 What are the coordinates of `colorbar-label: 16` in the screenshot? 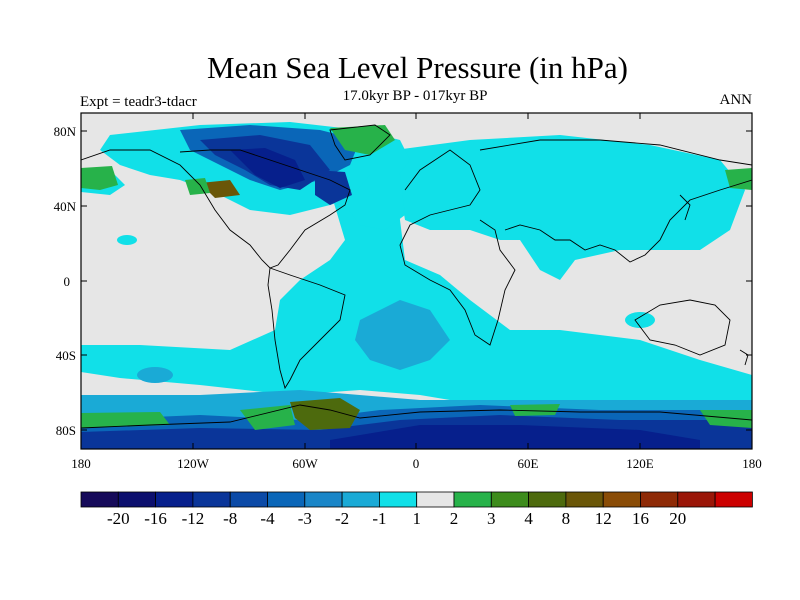 It's located at (640, 518).